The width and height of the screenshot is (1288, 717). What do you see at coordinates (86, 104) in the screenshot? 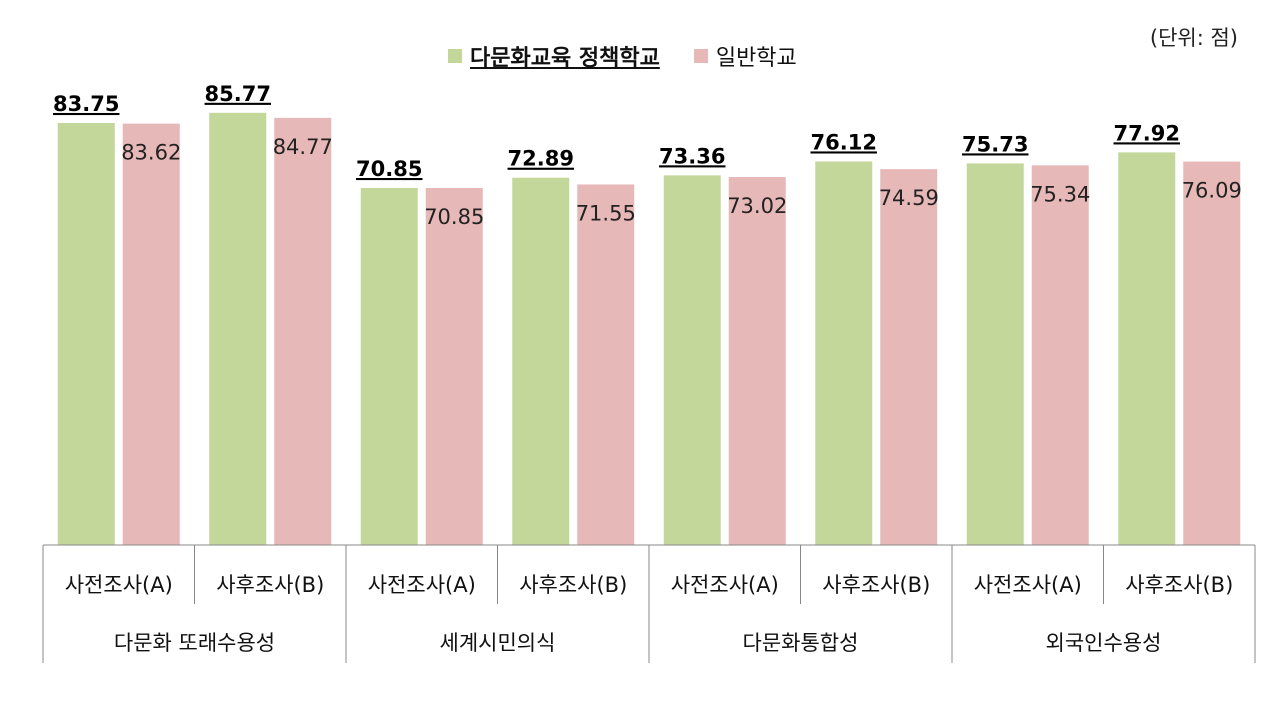
I see `data-label-series-a: 83.75` at bounding box center [86, 104].